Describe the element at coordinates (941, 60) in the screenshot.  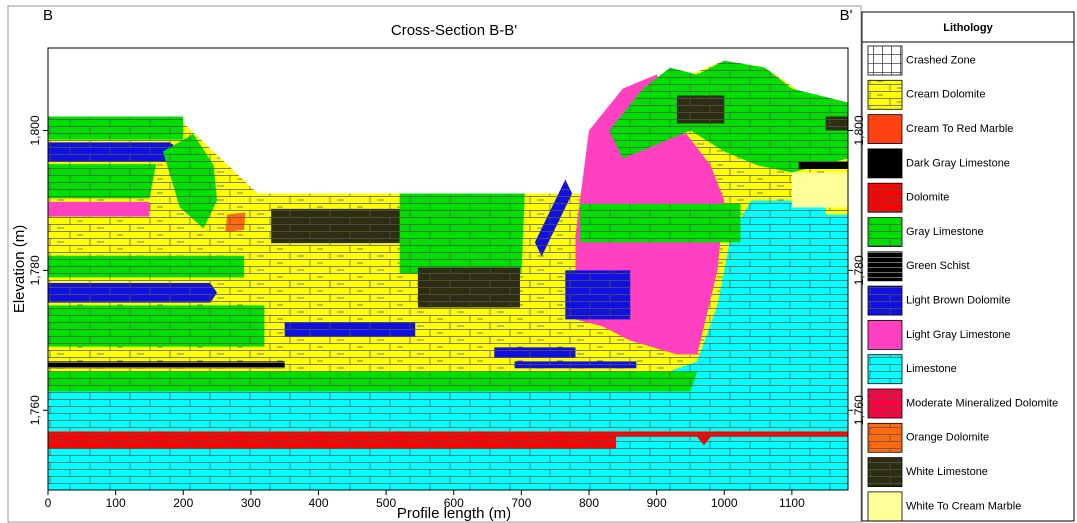
I see `legend-label: Crashed Zone` at that location.